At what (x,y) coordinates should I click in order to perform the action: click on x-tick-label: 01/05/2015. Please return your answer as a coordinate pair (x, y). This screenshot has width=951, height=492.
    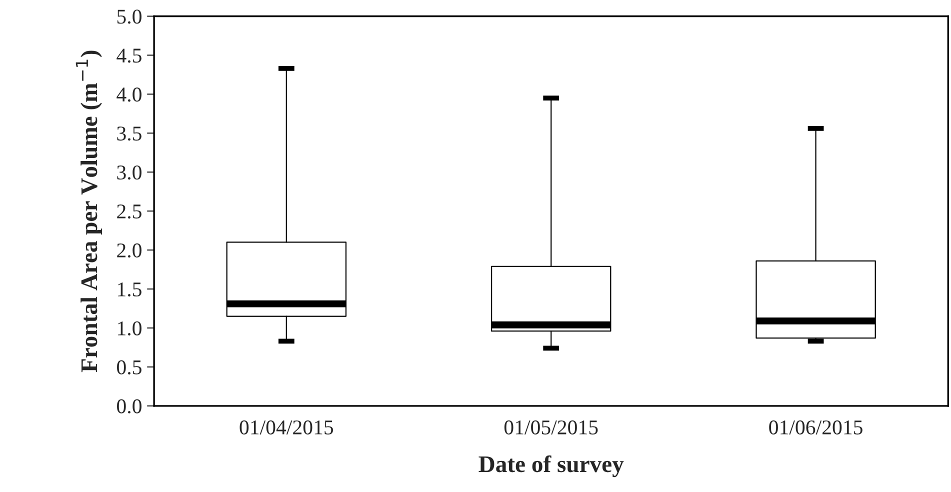
    Looking at the image, I should click on (551, 427).